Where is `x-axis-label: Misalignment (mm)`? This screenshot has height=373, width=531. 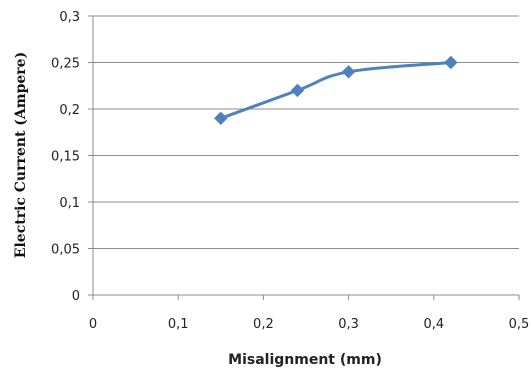
x-axis-label: Misalignment (mm) is located at coordinates (305, 360).